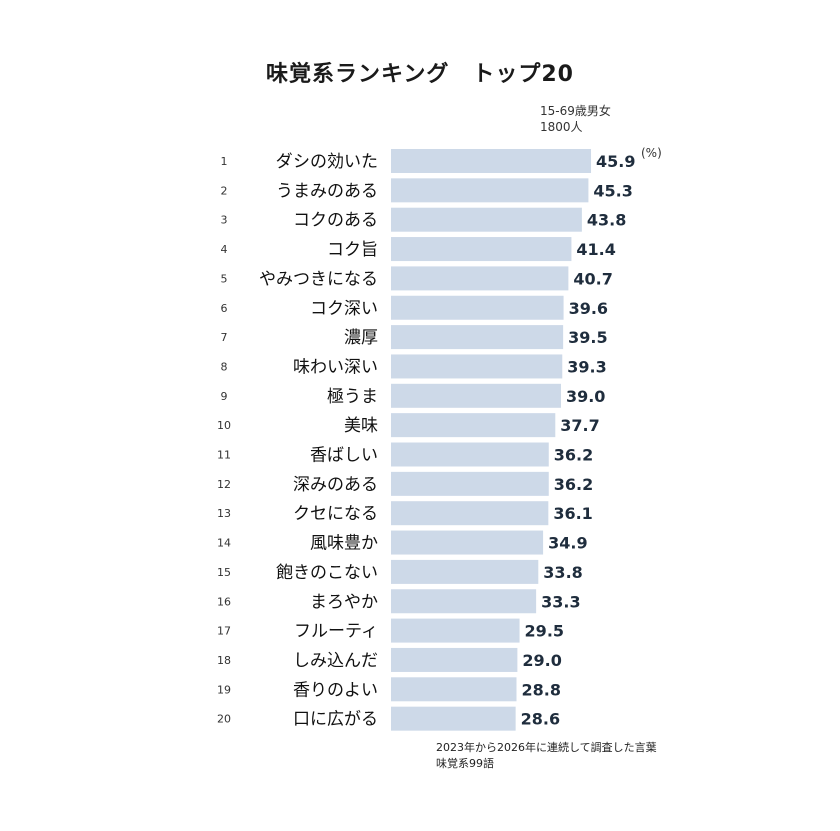 This screenshot has width=840, height=831. Describe the element at coordinates (335, 661) in the screenshot. I see `category-label: しみ込んだ` at that location.